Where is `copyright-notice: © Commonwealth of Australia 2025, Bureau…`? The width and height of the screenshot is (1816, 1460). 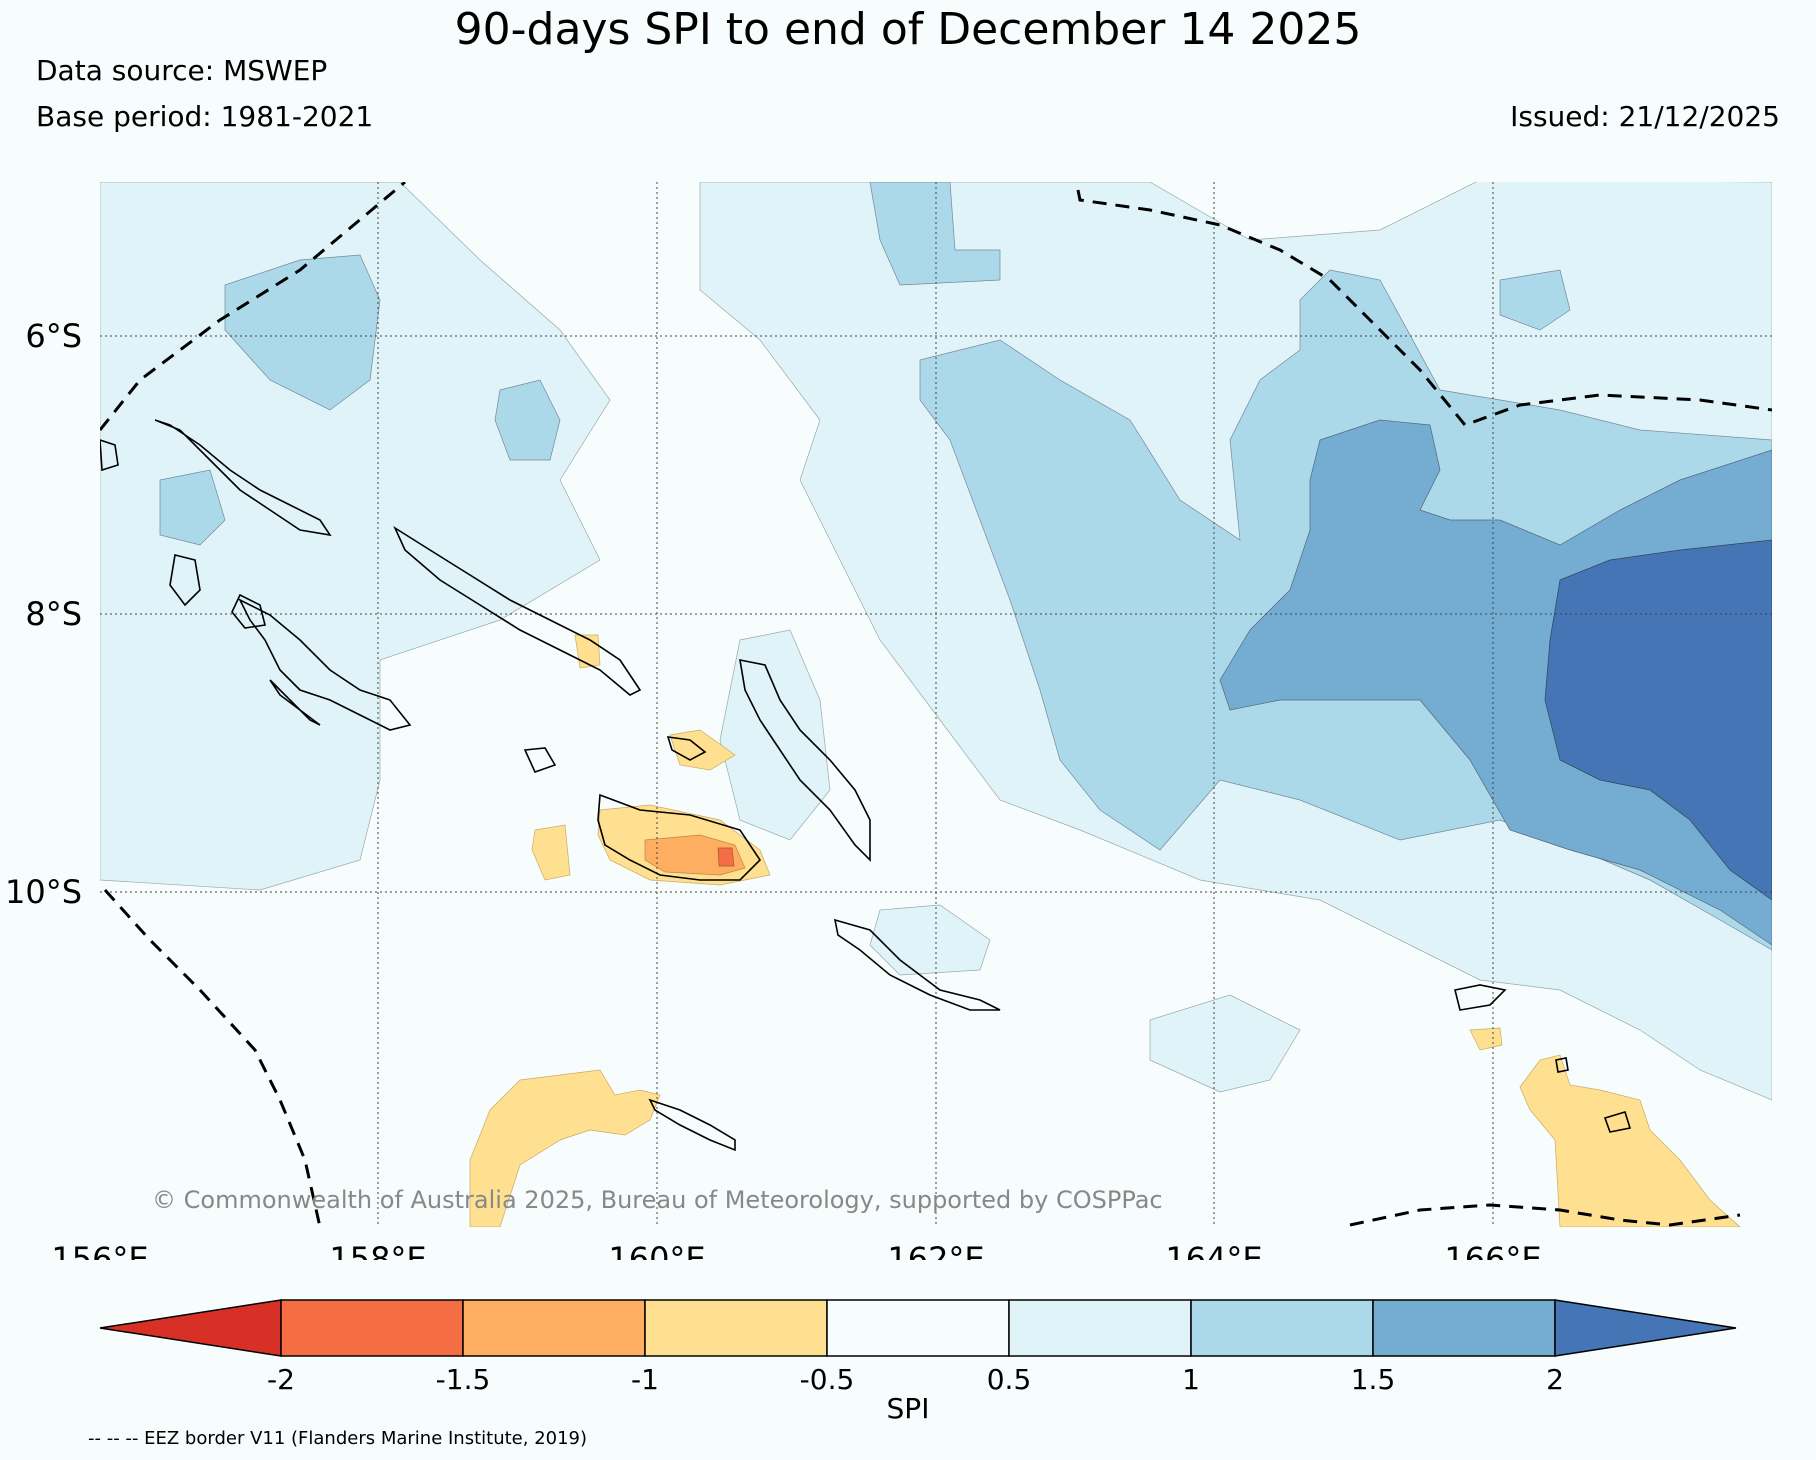
copyright-notice: © Commonwealth of Australia 2025, Bureau… is located at coordinates (657, 1200).